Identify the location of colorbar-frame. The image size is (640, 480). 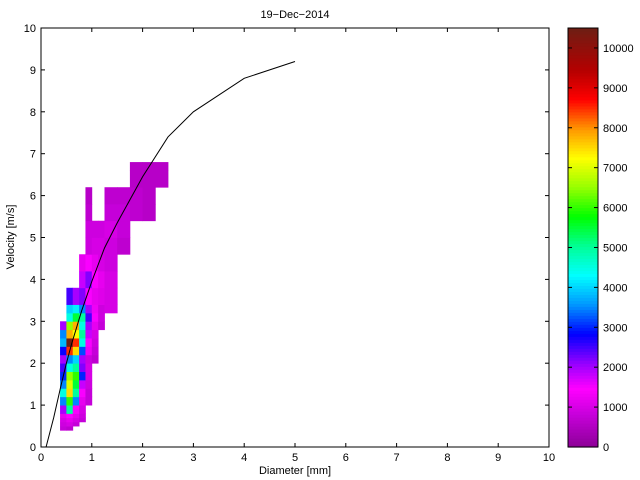
(583, 237).